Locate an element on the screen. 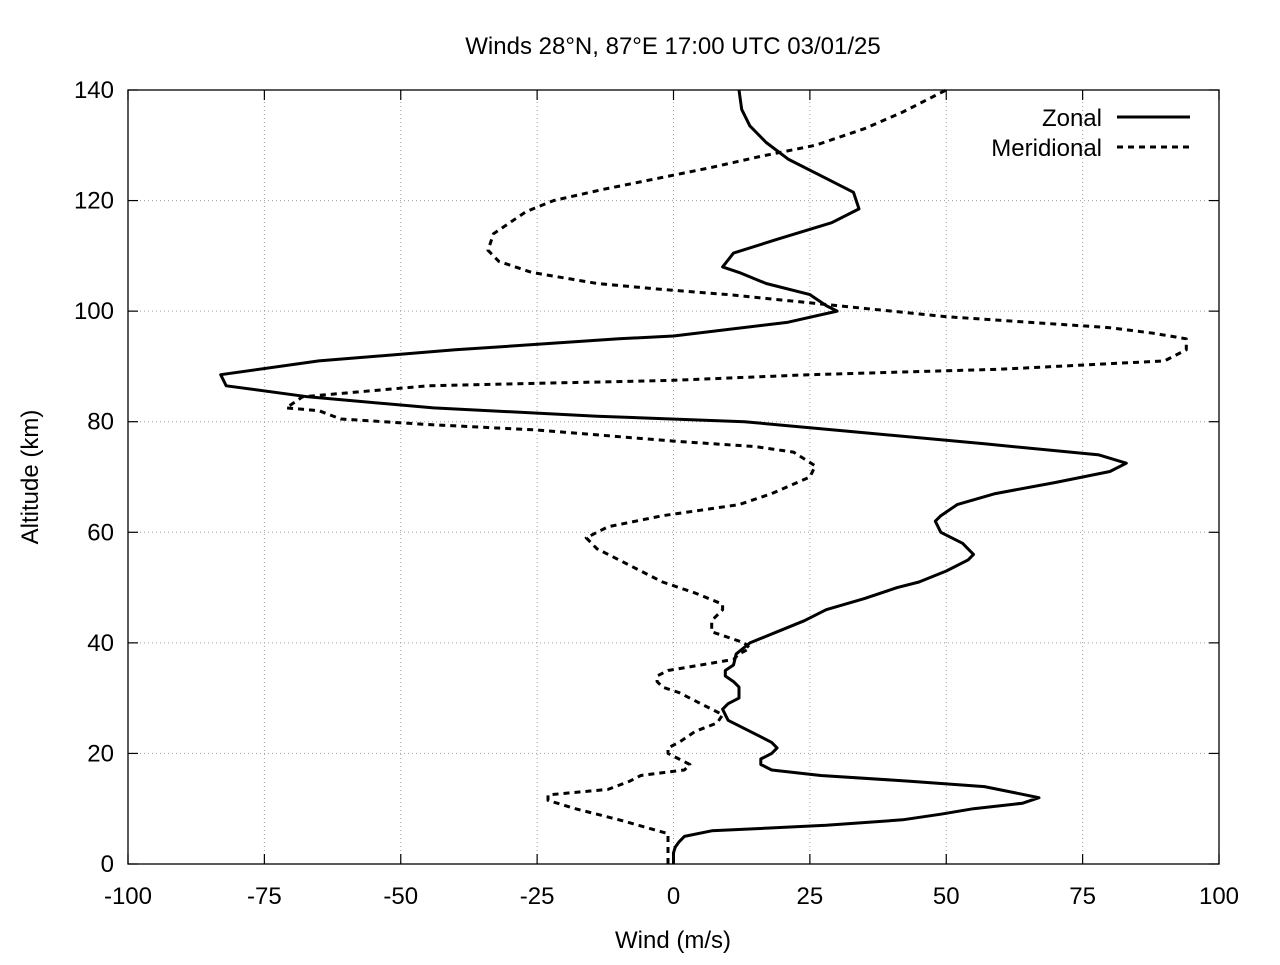  y-tick-label: 40 is located at coordinates (100, 643).